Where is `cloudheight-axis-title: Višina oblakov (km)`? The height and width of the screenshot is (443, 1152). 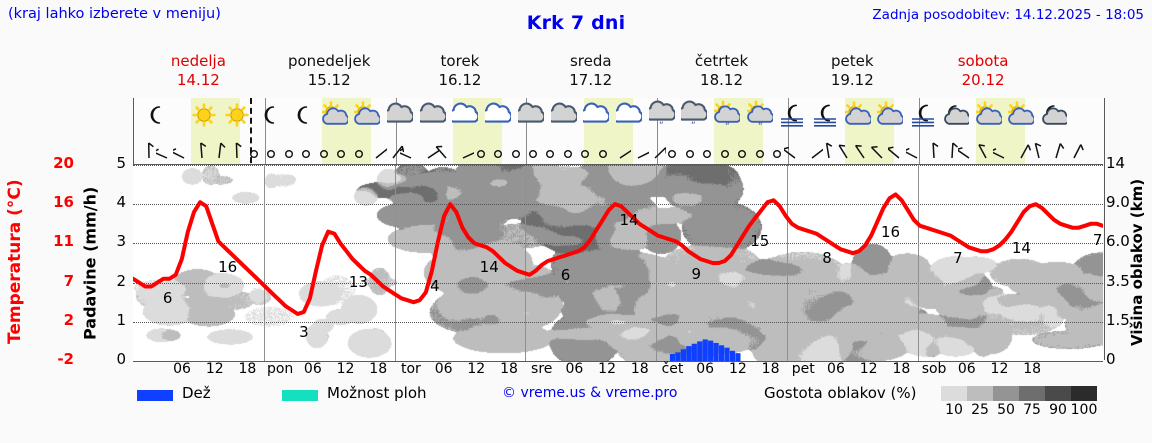
cloudheight-axis-title: Višina oblakov (km) is located at coordinates (1137, 262).